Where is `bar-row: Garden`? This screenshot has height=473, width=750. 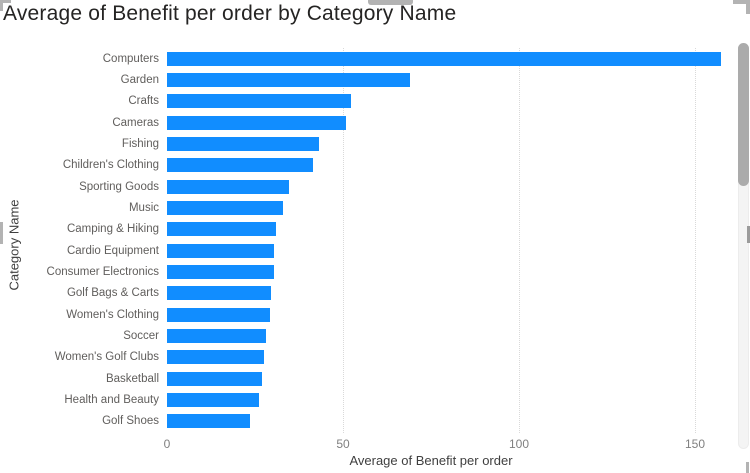
bar-row: Garden is located at coordinates (375, 79).